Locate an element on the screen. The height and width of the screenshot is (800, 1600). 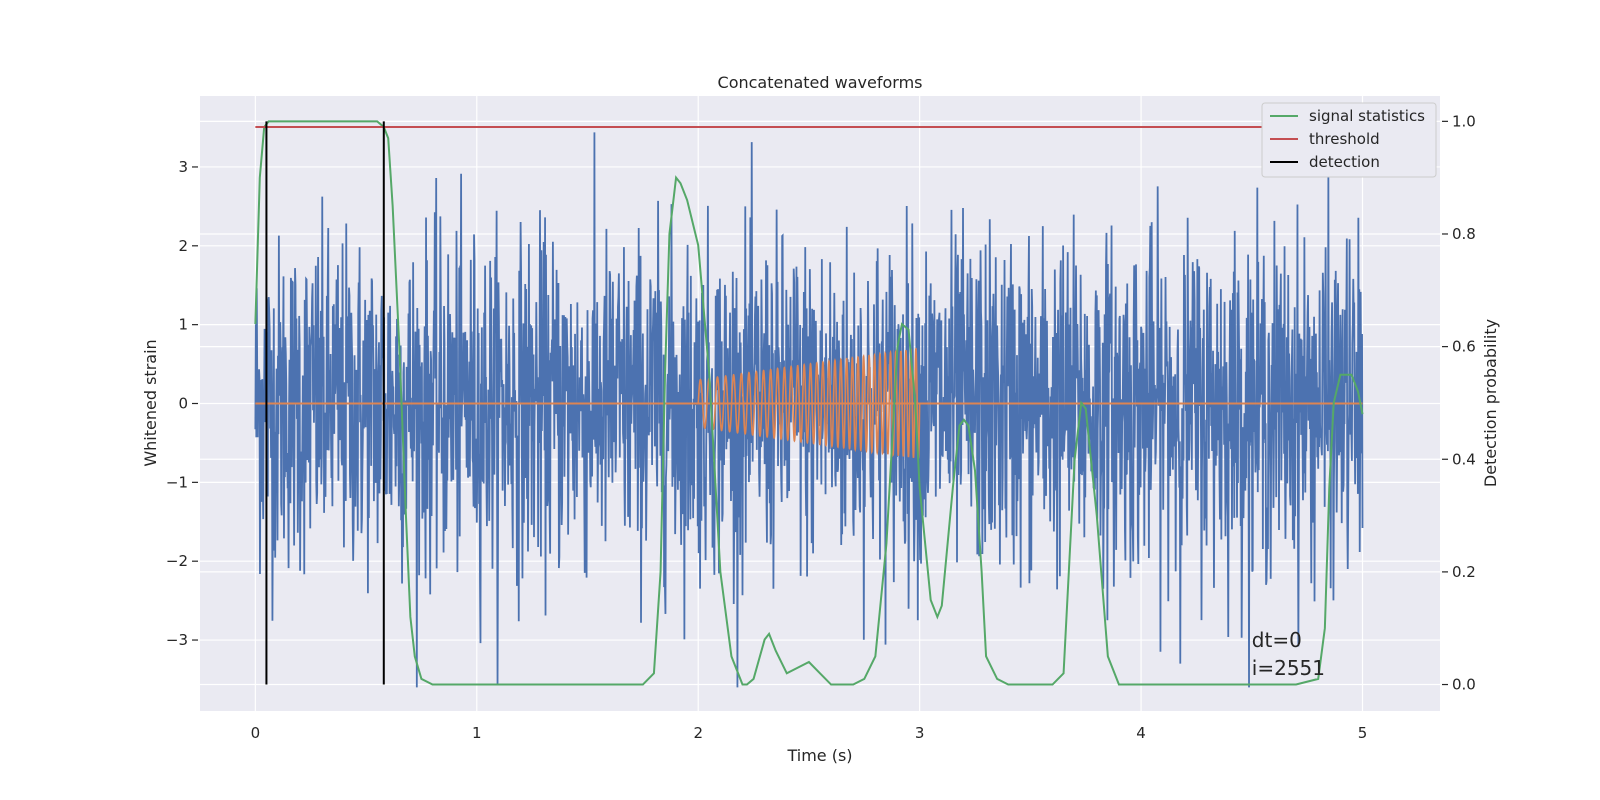
legend-label-detection: detection is located at coordinates (1344, 162).